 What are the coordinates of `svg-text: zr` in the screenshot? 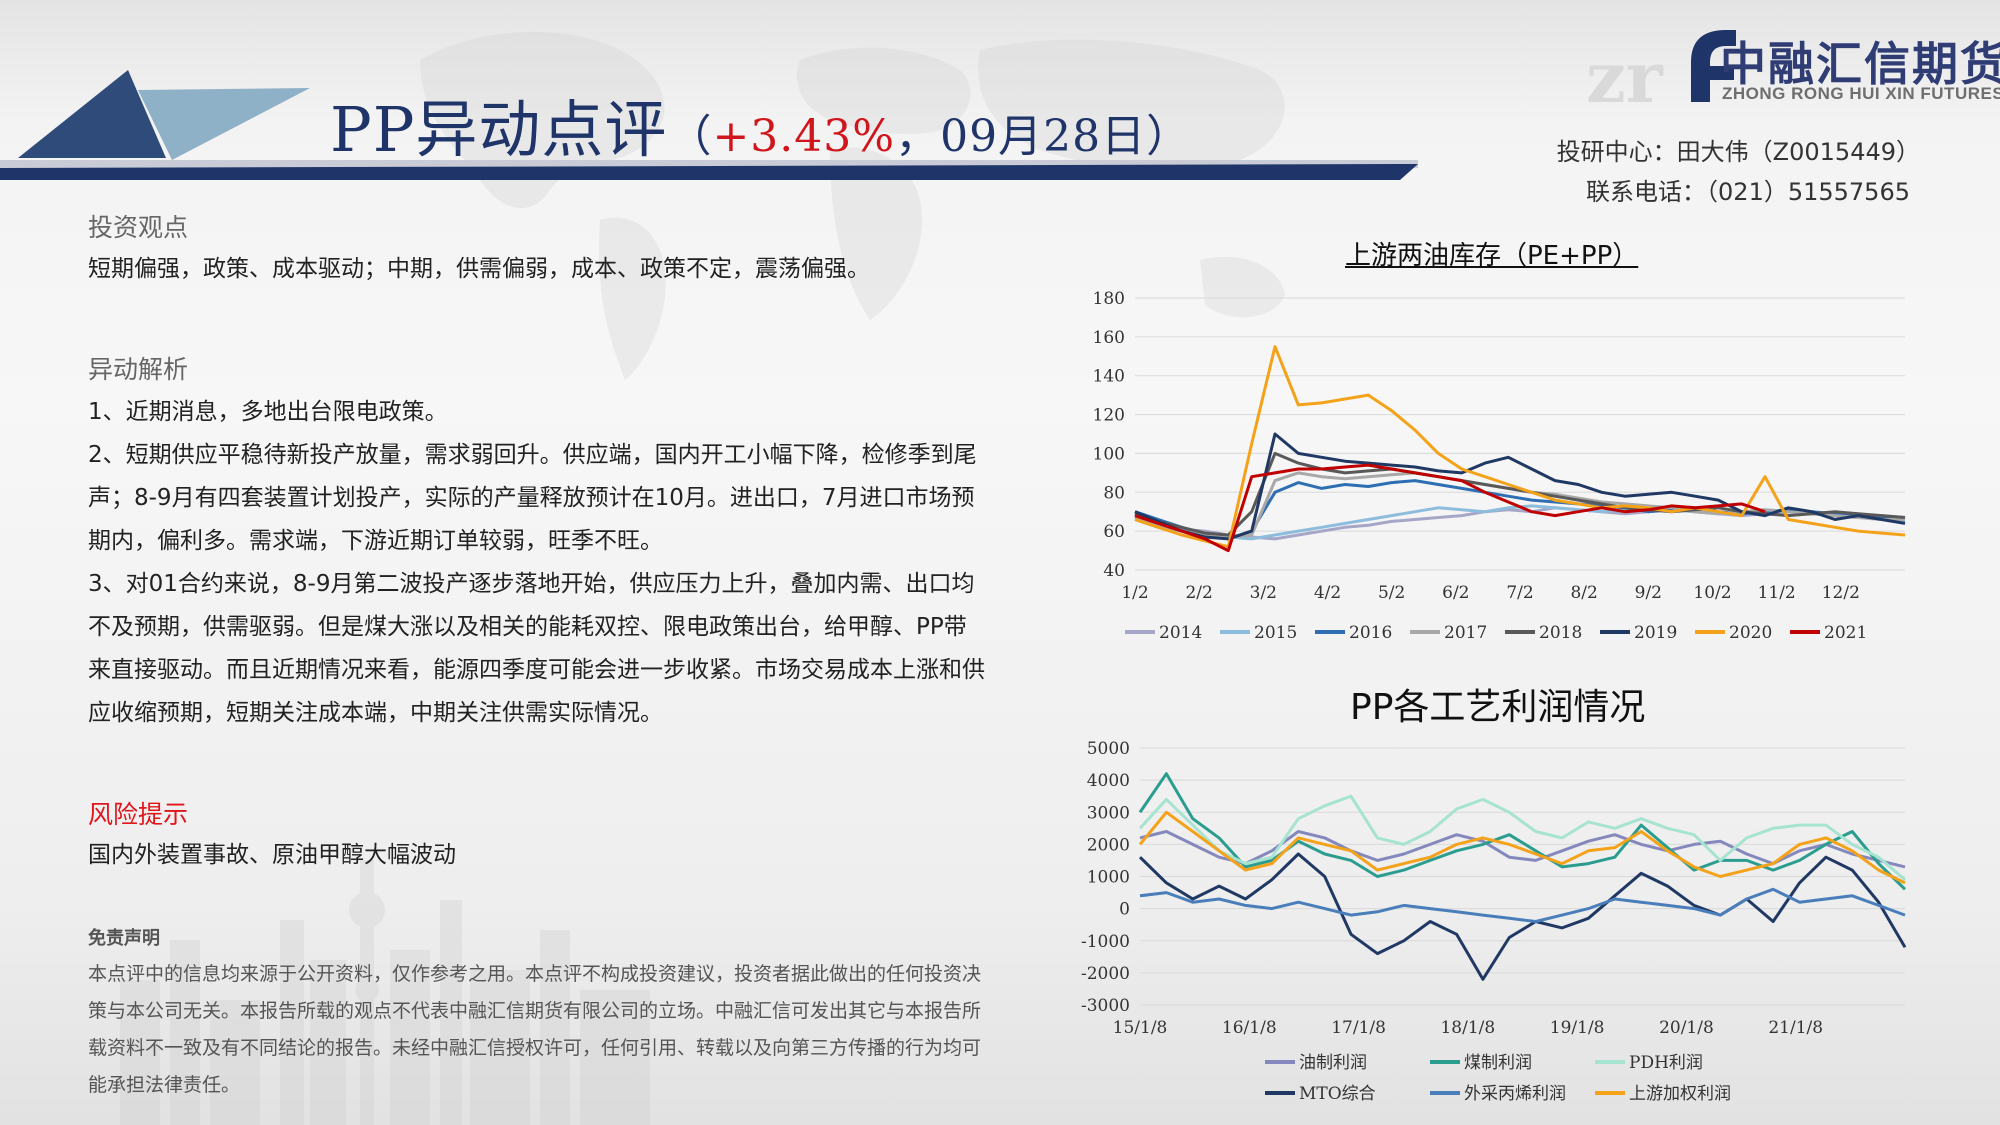 It's located at (1625, 75).